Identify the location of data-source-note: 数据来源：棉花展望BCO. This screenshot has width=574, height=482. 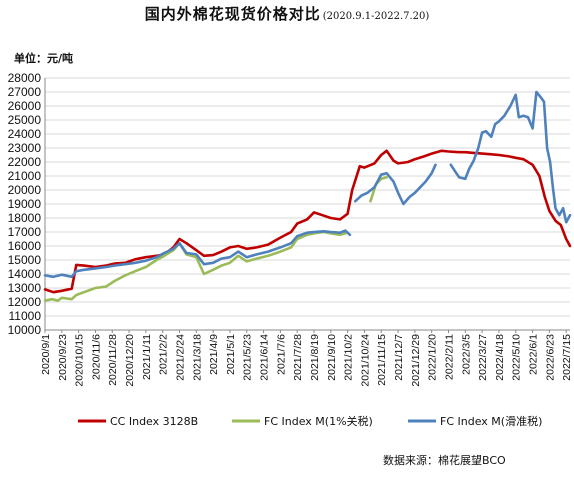
(444, 460).